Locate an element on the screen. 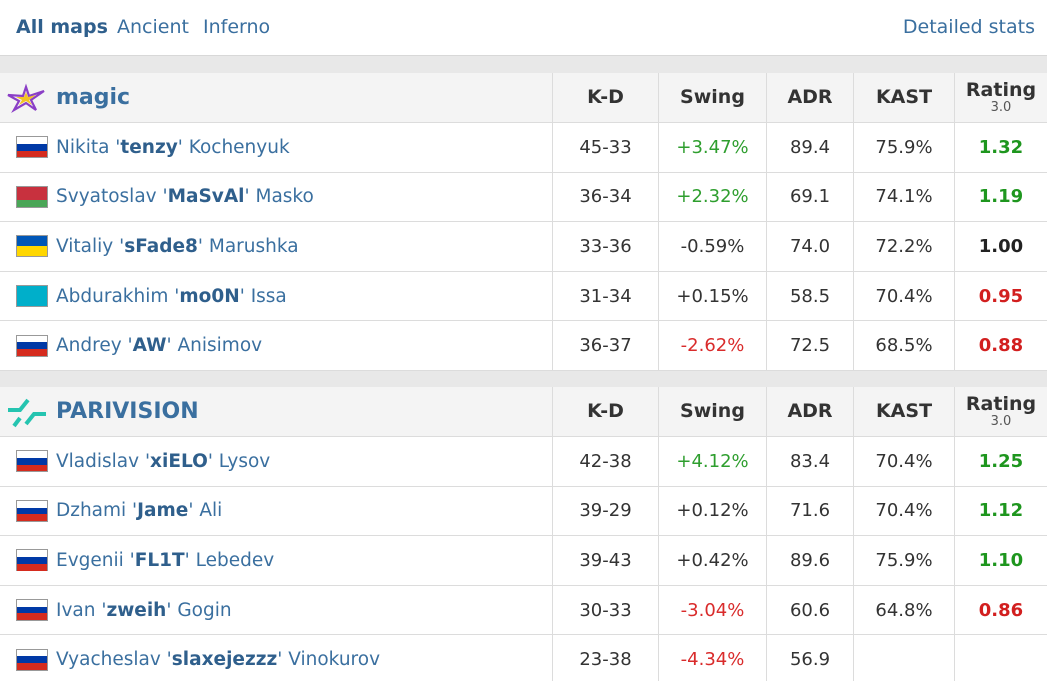  first-name: Ivan ' is located at coordinates (81, 610).